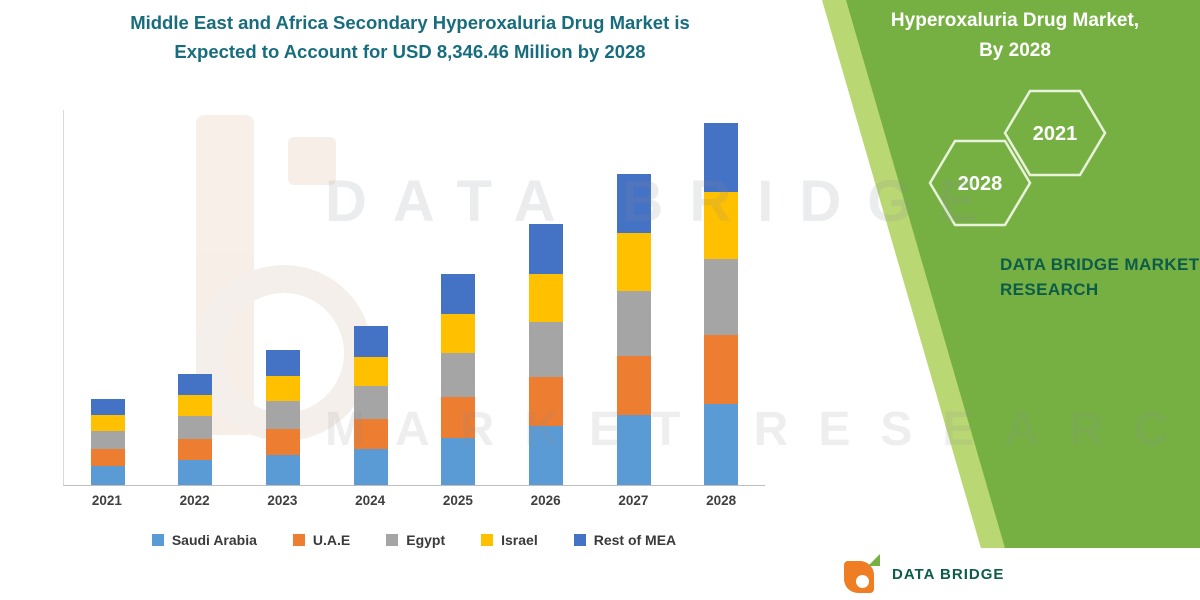  I want to click on panel-headline-line2: By 2028, so click(1015, 50).